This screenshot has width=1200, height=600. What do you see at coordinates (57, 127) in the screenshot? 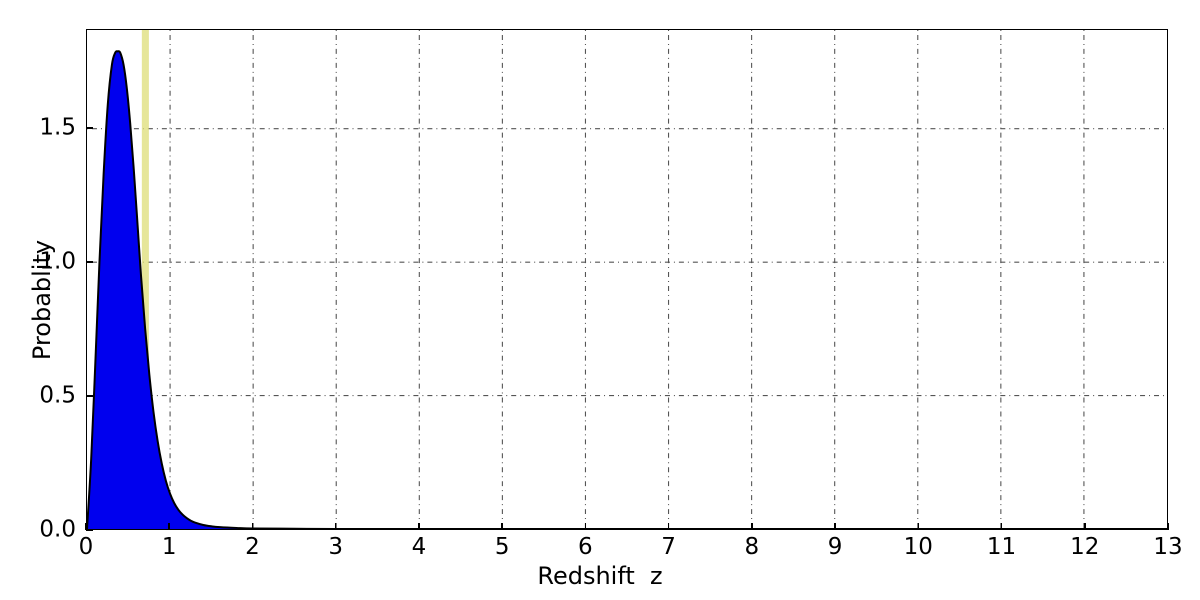
I see `y-tick-label: 1.5` at bounding box center [57, 127].